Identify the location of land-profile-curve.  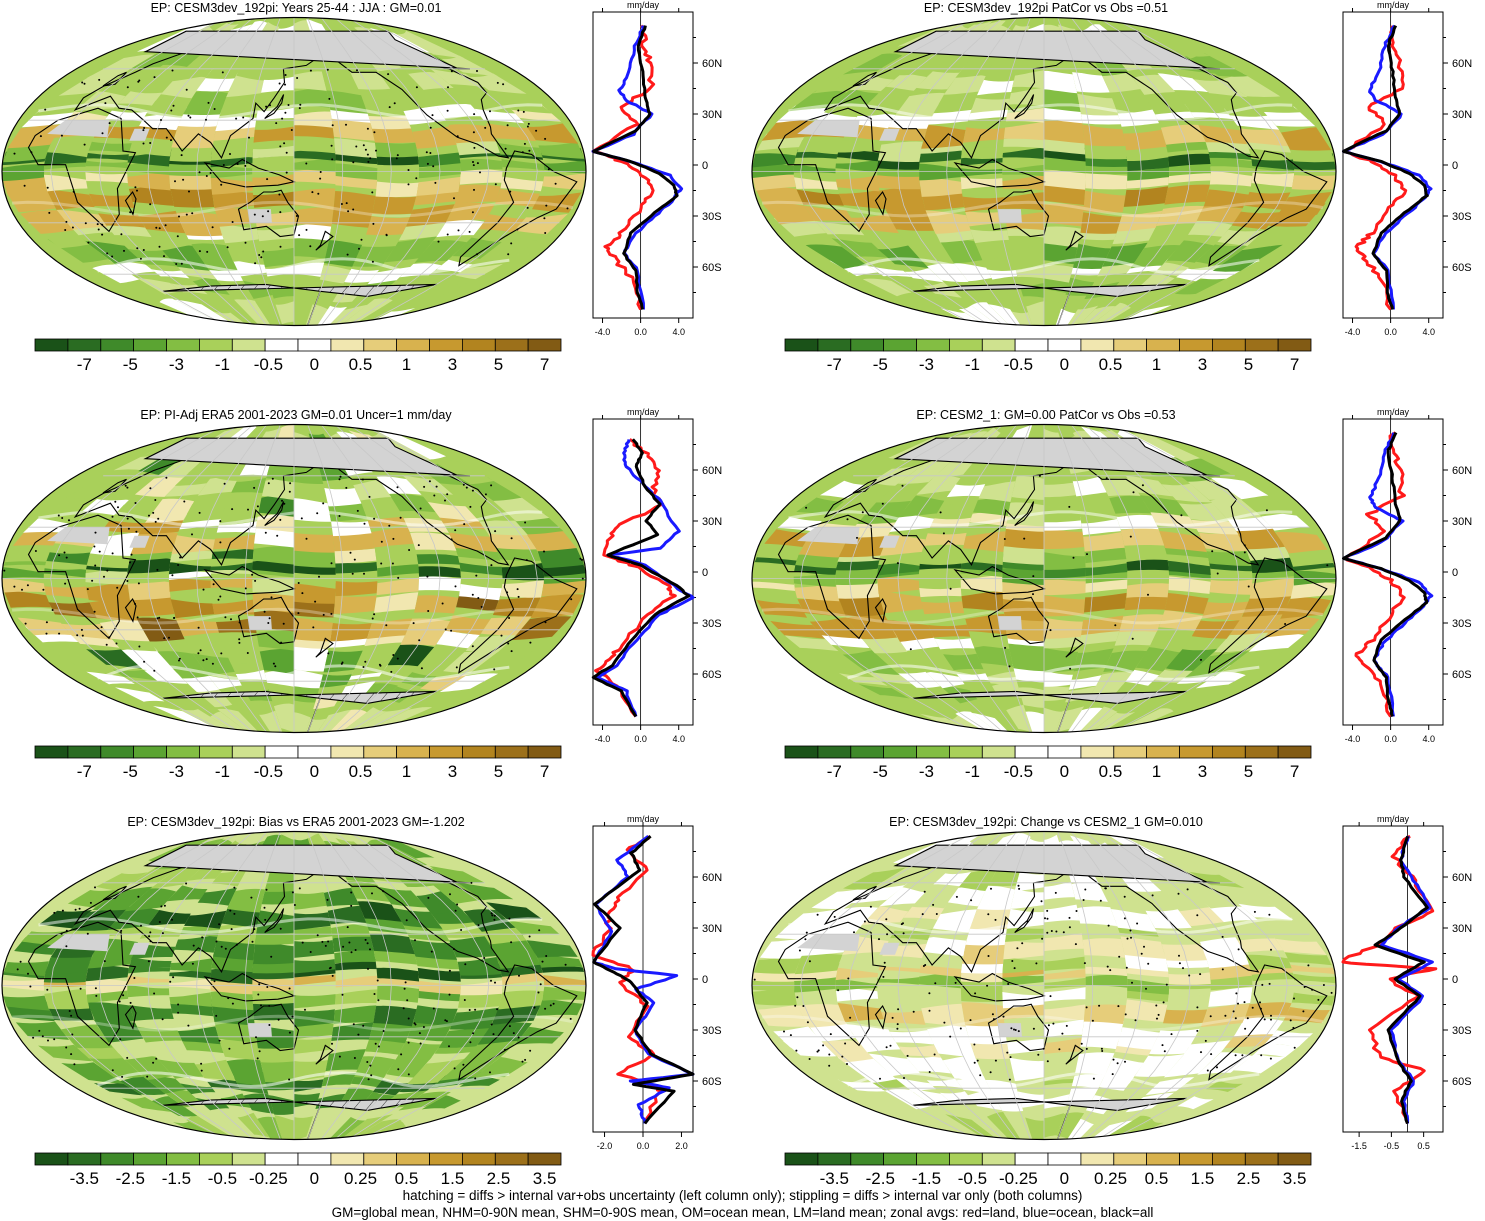
(1375, 168).